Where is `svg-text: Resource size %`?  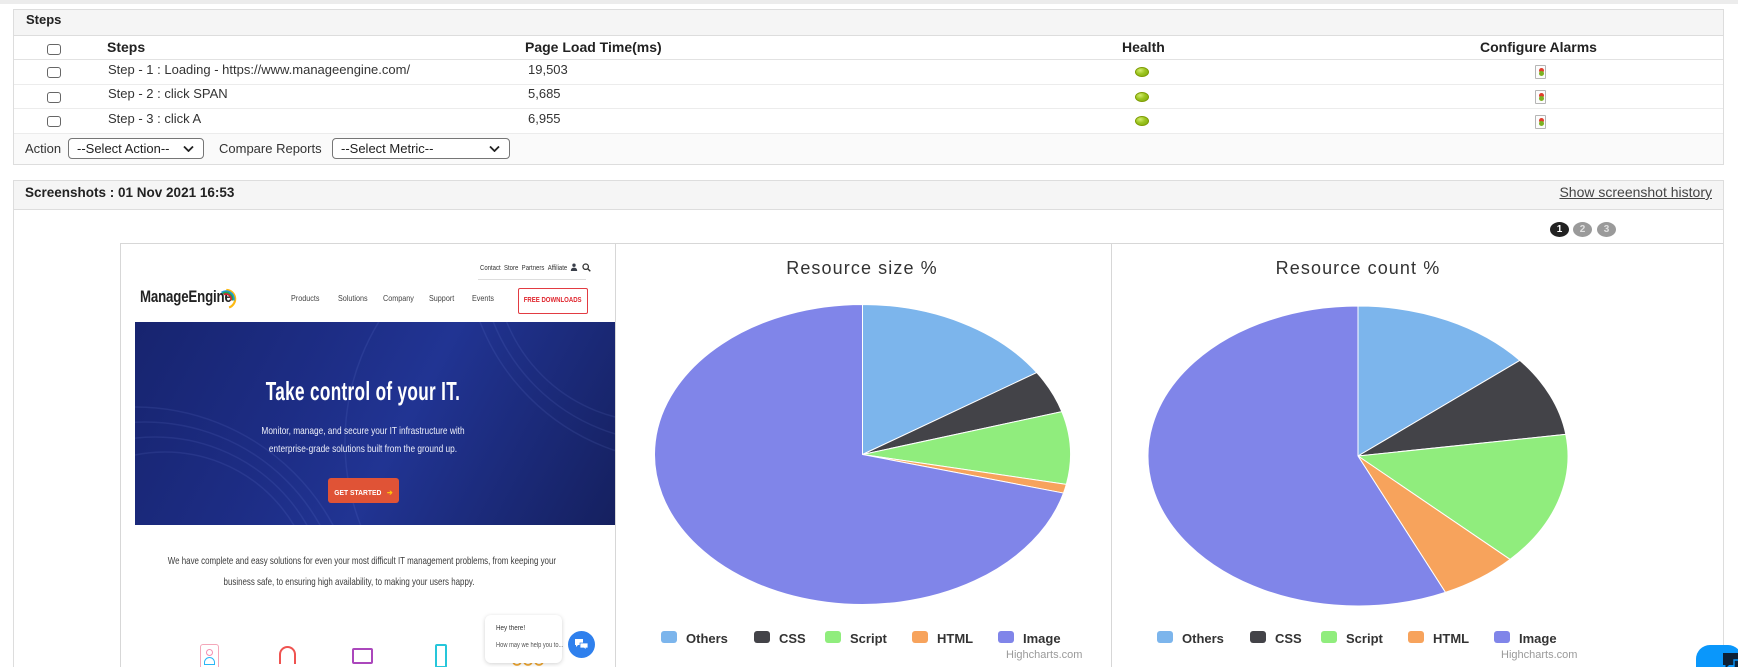 svg-text: Resource size % is located at coordinates (862, 268).